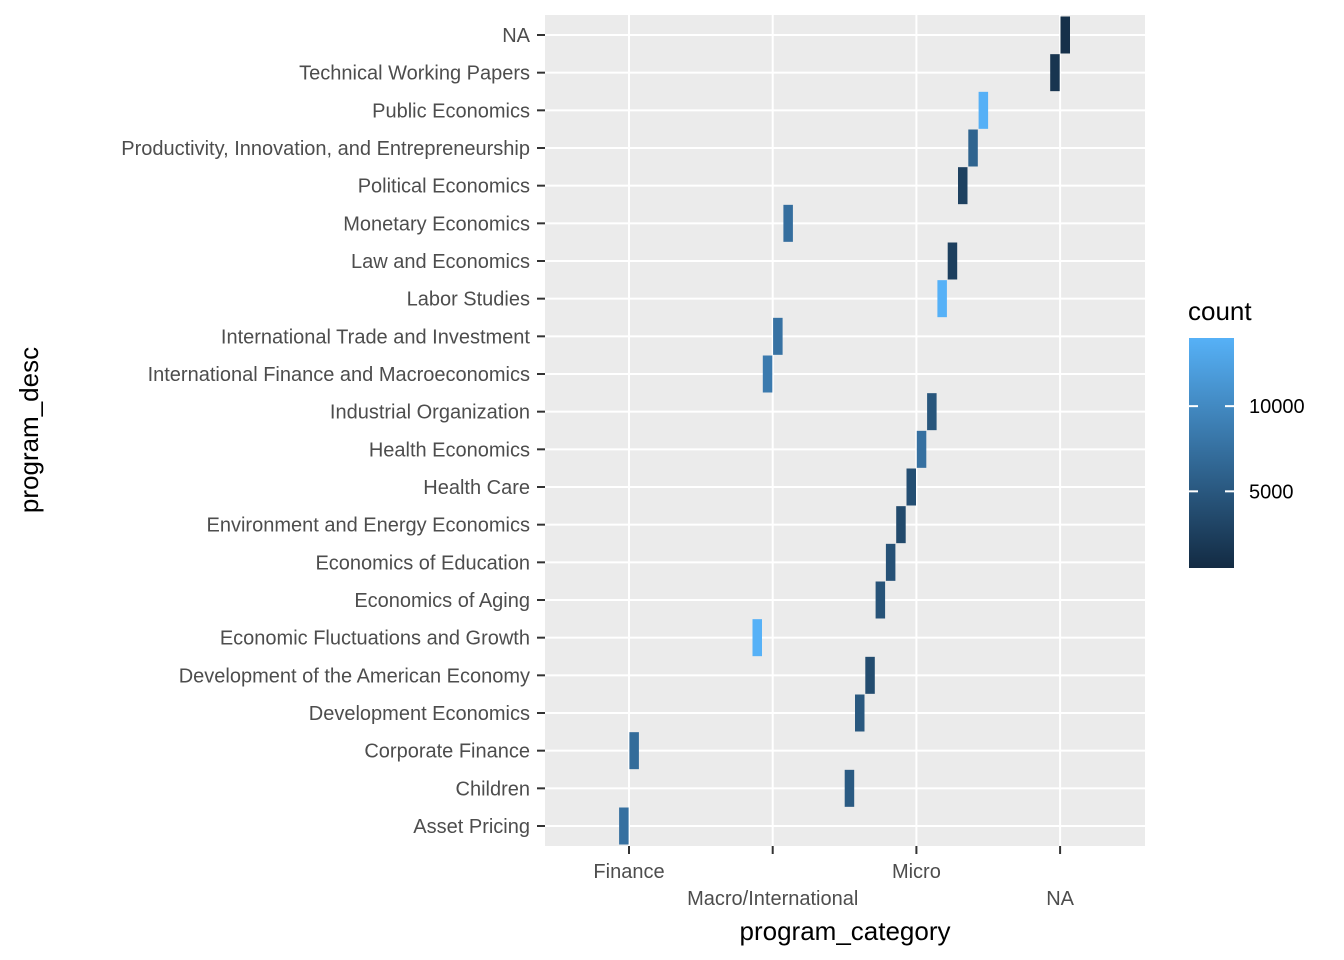 The width and height of the screenshot is (1344, 960). Describe the element at coordinates (476, 488) in the screenshot. I see `y-tick-label: Health Care` at that location.